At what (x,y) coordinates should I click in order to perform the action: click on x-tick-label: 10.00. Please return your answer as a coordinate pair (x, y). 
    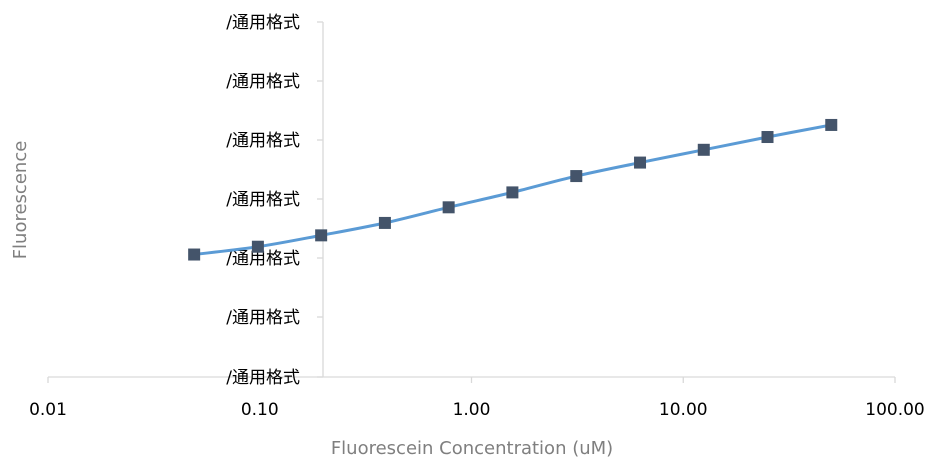
    Looking at the image, I should click on (683, 410).